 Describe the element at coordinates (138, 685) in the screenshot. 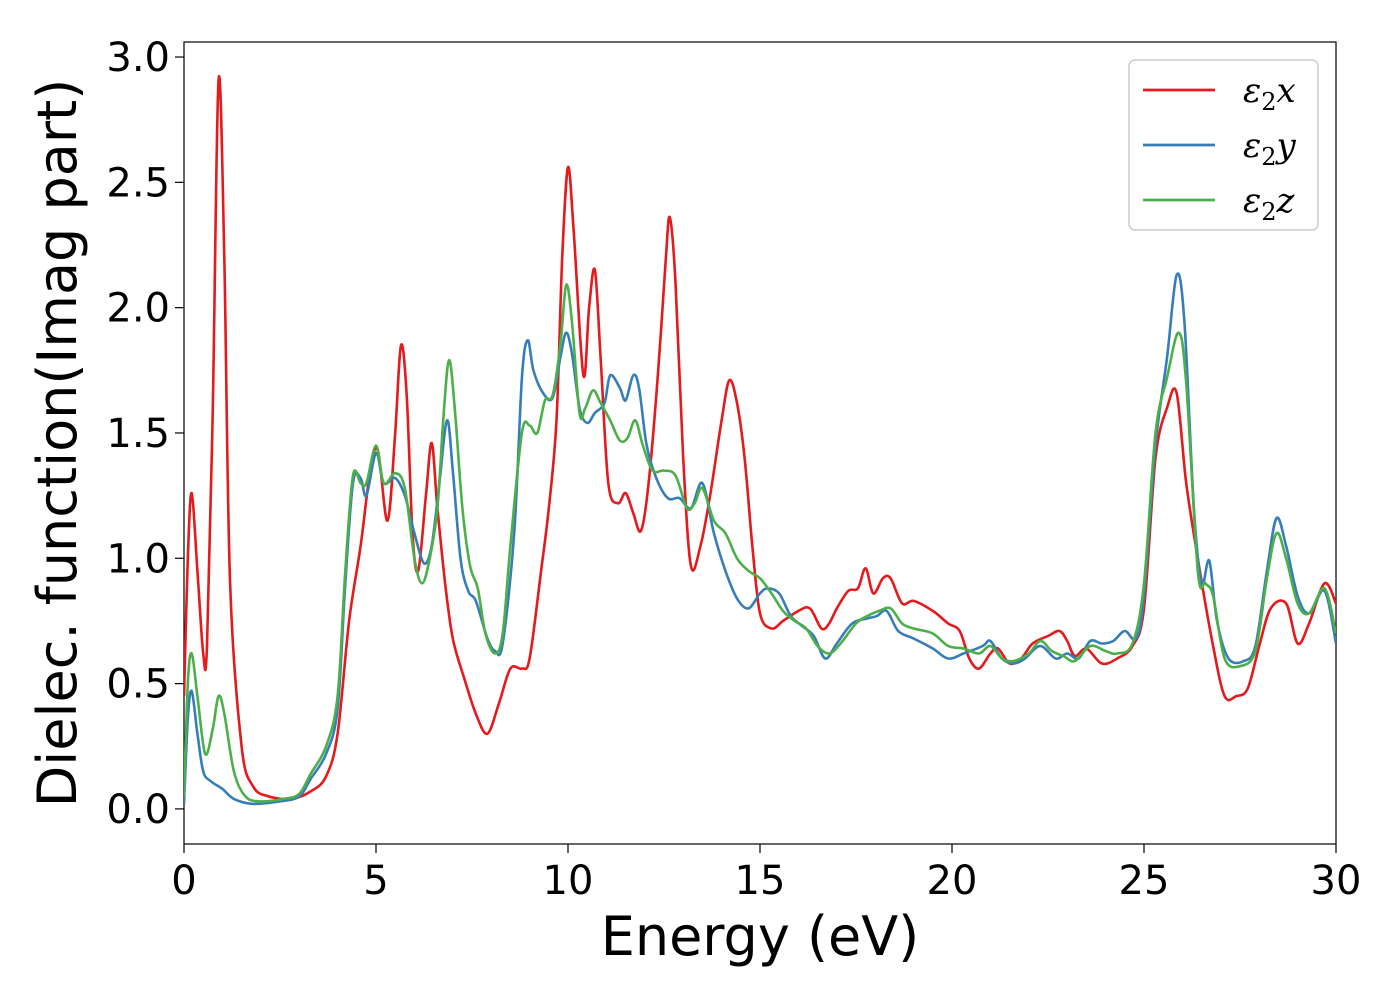

I see `y-tick-label: 0.5` at that location.